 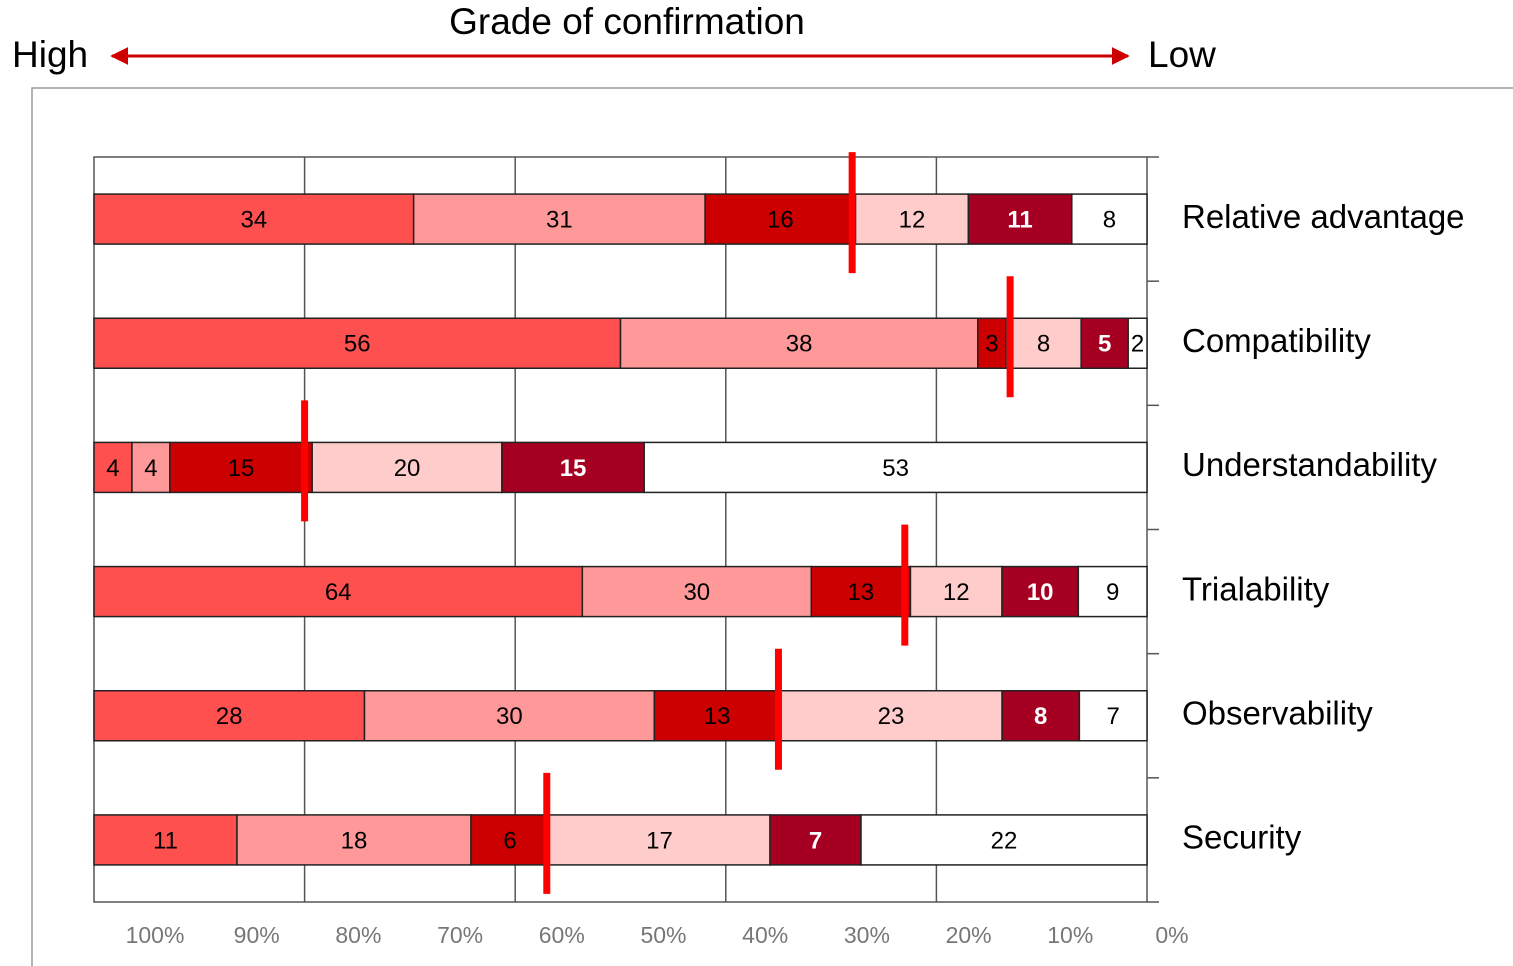 I want to click on segment-label: 28, so click(x=229, y=716).